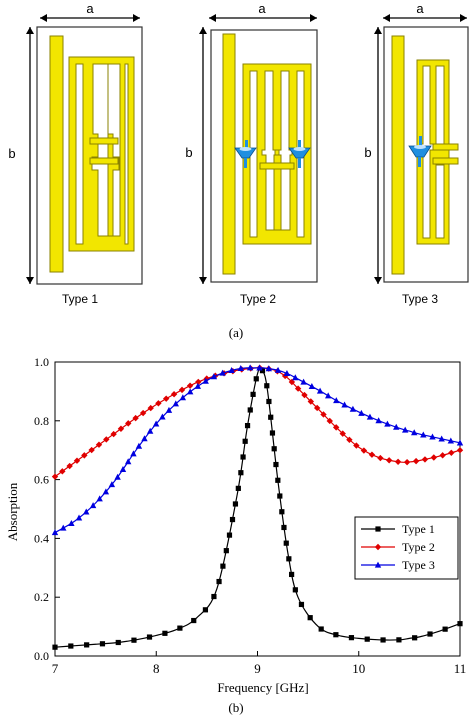 The image size is (473, 718). Describe the element at coordinates (12, 511) in the screenshot. I see `y-axis-label: Absorption` at that location.